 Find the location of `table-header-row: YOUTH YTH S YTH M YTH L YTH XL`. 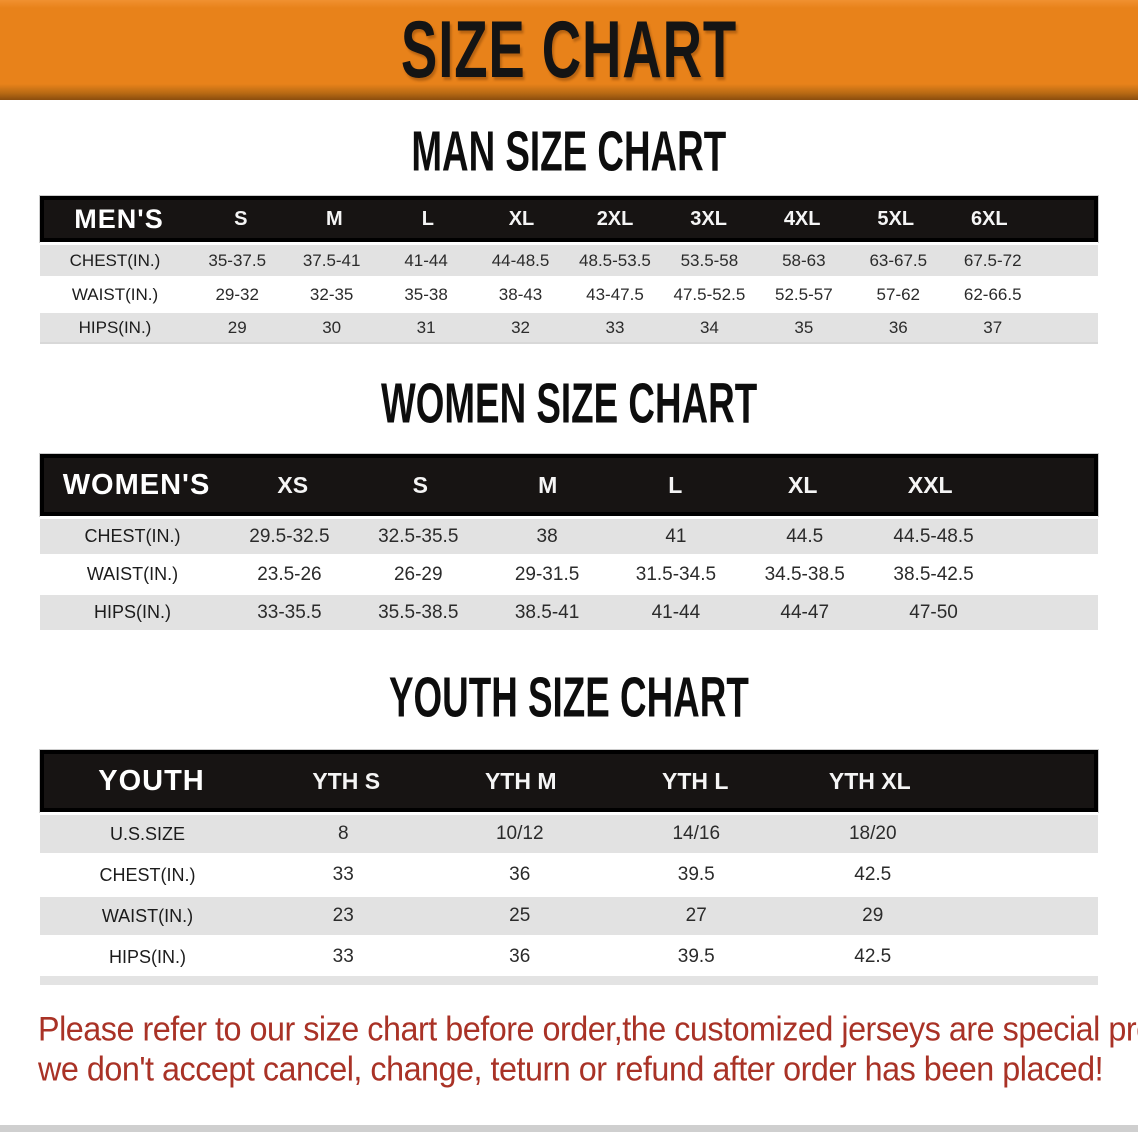

table-header-row: YOUTH YTH S YTH M YTH L YTH XL is located at coordinates (569, 781).